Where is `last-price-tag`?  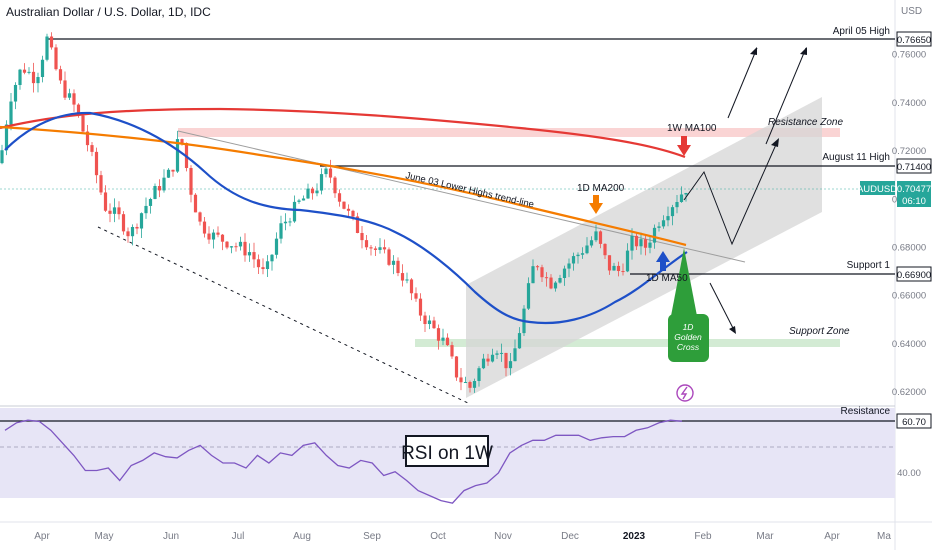
last-price-tag is located at coordinates (914, 194).